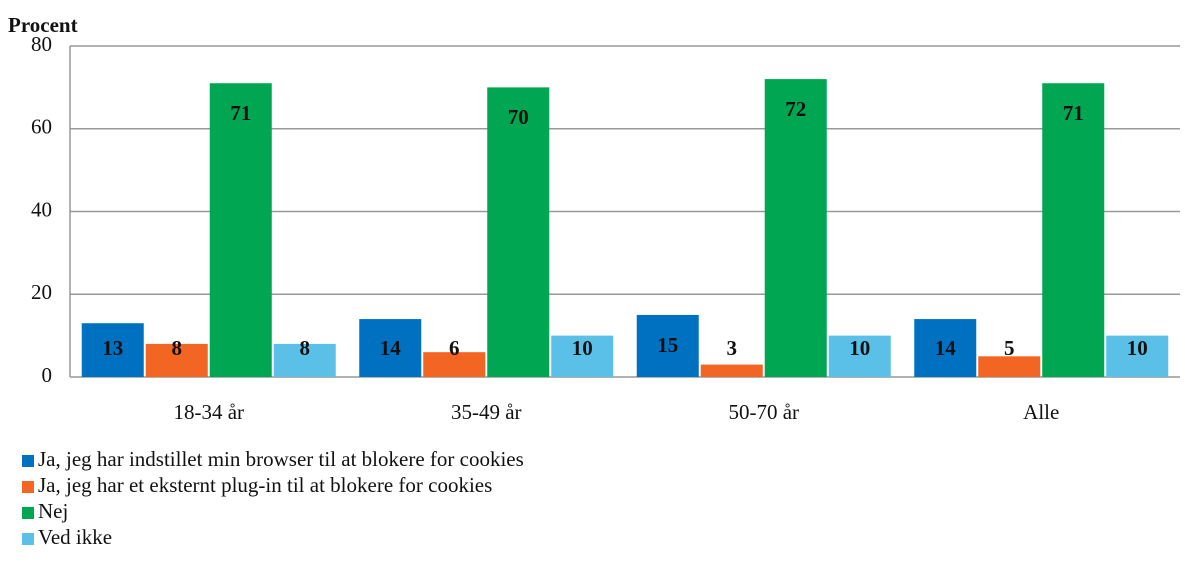 The width and height of the screenshot is (1185, 566). What do you see at coordinates (795, 109) in the screenshot?
I see `value-label: 72` at bounding box center [795, 109].